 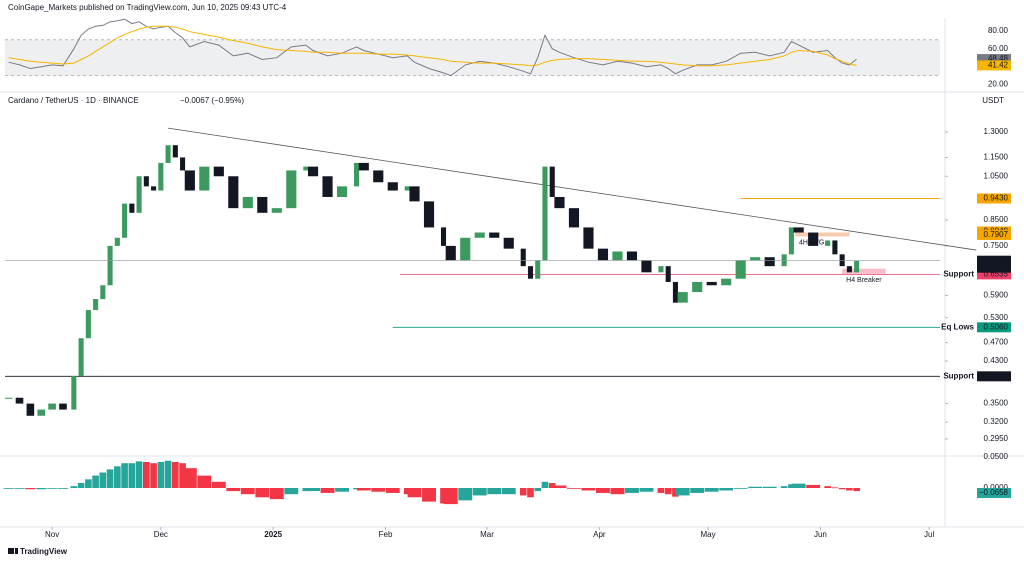 I want to click on y-tick-label: 0.5300, so click(x=996, y=317).